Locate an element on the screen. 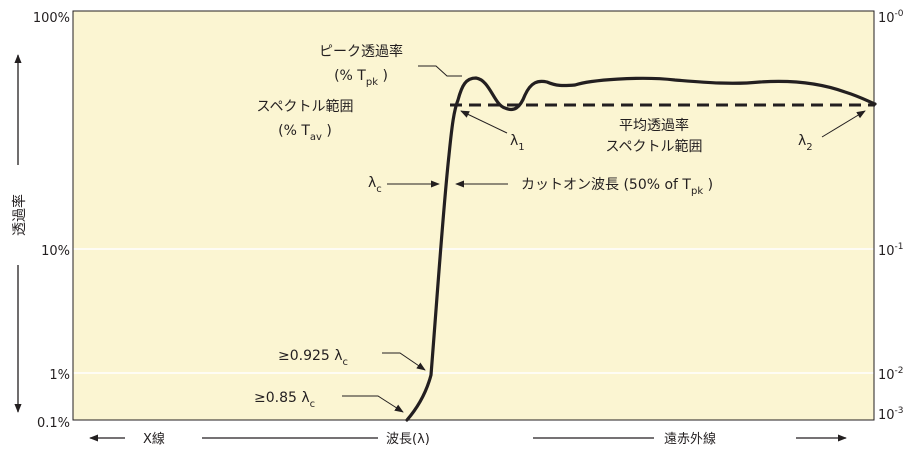 The height and width of the screenshot is (450, 913). right-tick-2: 10⁻² is located at coordinates (891, 374).